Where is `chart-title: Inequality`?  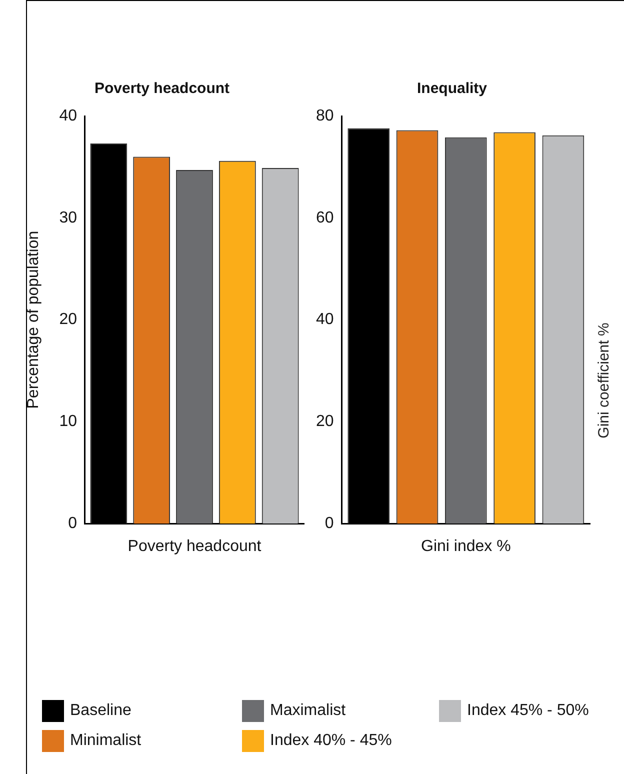
chart-title: Inequality is located at coordinates (452, 89).